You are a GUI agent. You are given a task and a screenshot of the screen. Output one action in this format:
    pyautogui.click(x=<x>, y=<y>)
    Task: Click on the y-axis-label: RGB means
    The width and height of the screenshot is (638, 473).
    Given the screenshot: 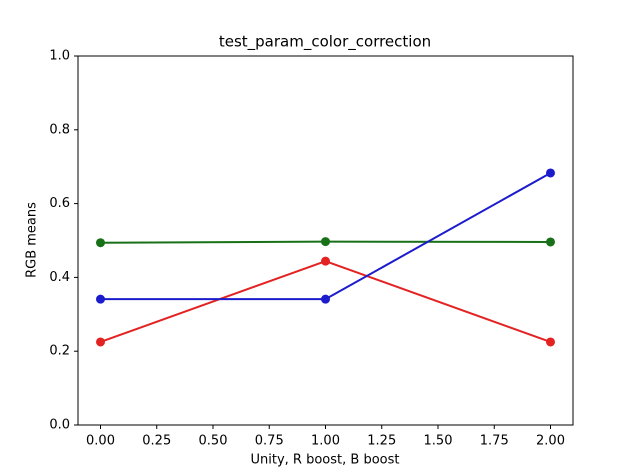 What is the action you would take?
    pyautogui.click(x=32, y=240)
    